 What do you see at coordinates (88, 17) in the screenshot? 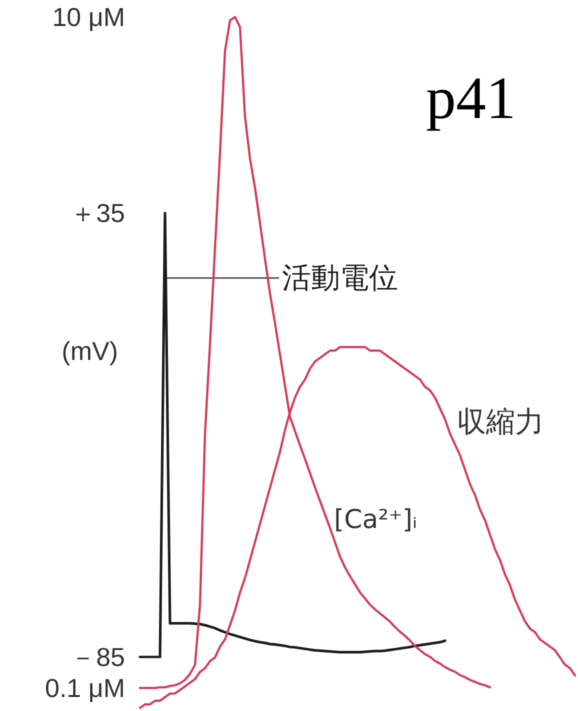
I see `y-tick-label: 10 μM` at bounding box center [88, 17].